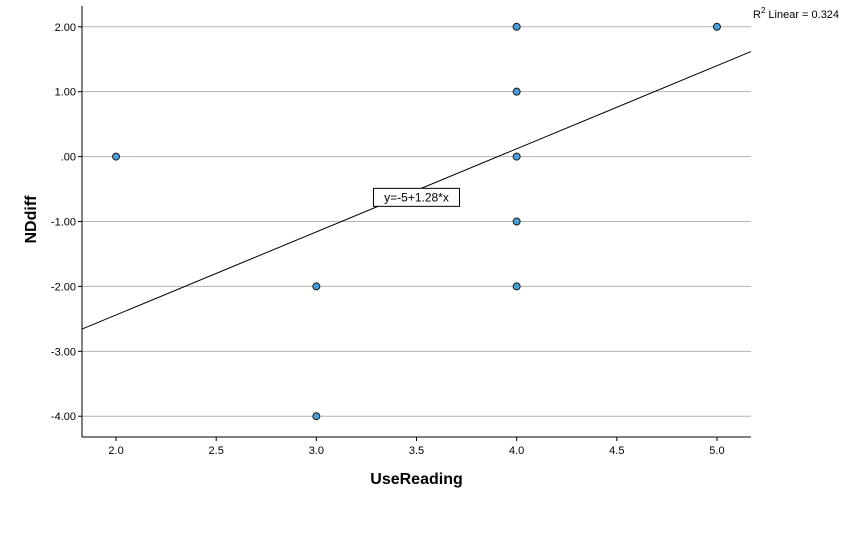 Image resolution: width=849 pixels, height=545 pixels. Describe the element at coordinates (68, 158) in the screenshot. I see `y-tick-label: .00` at that location.